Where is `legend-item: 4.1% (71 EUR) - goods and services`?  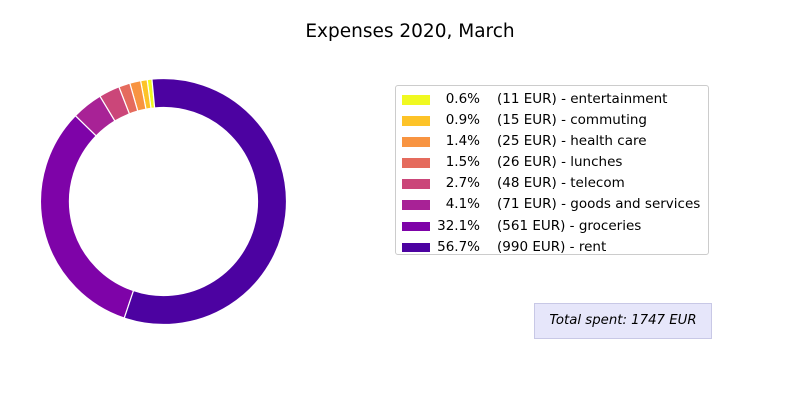
legend-item: 4.1% (71 EUR) - goods and services is located at coordinates (552, 204).